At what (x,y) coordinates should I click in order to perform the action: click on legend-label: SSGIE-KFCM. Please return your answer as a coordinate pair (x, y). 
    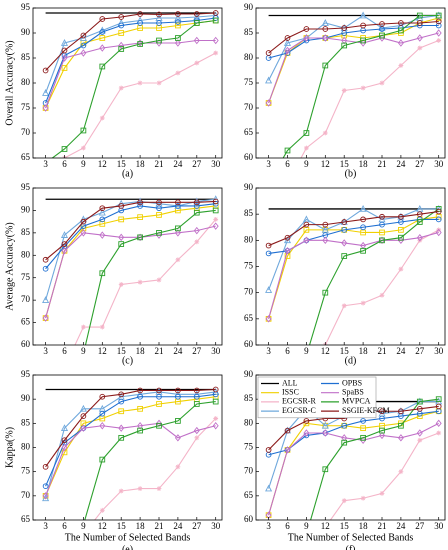
    Looking at the image, I should click on (366, 410).